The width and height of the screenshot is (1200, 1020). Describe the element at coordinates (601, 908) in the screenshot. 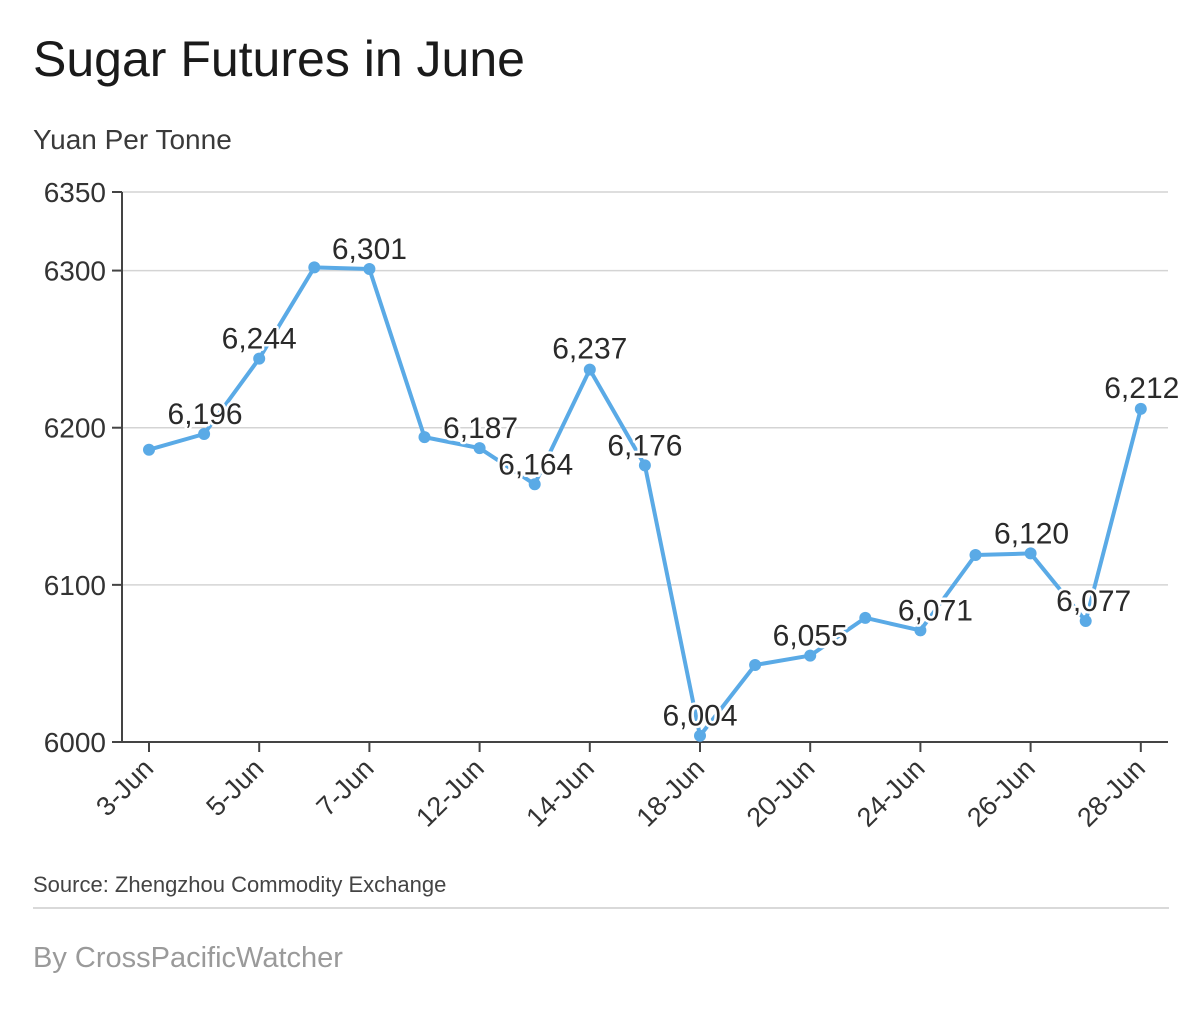

I see `divider` at that location.